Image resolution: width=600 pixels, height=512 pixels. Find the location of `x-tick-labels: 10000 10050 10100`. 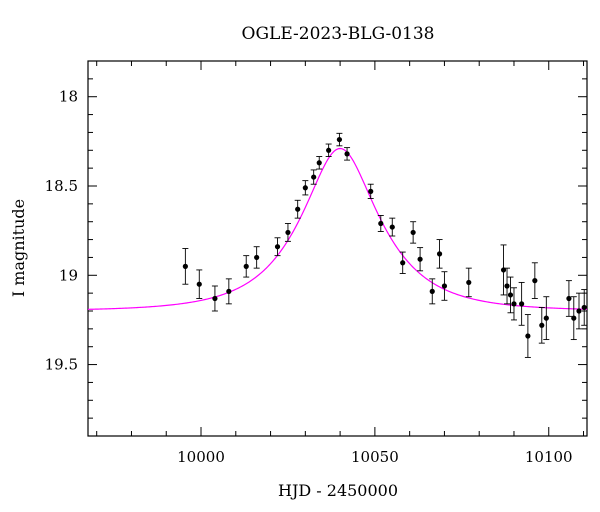

x-tick-labels: 10000 10050 10100 is located at coordinates (374, 457).